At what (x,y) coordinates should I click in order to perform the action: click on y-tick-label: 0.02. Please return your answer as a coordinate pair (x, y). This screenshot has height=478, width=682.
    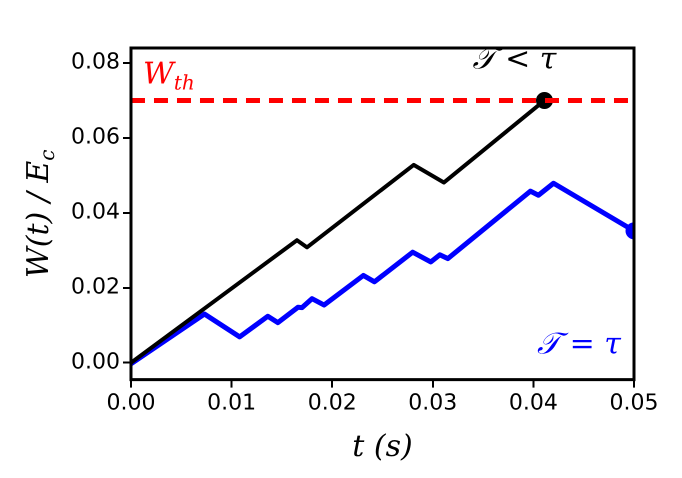
    Looking at the image, I should click on (95, 287).